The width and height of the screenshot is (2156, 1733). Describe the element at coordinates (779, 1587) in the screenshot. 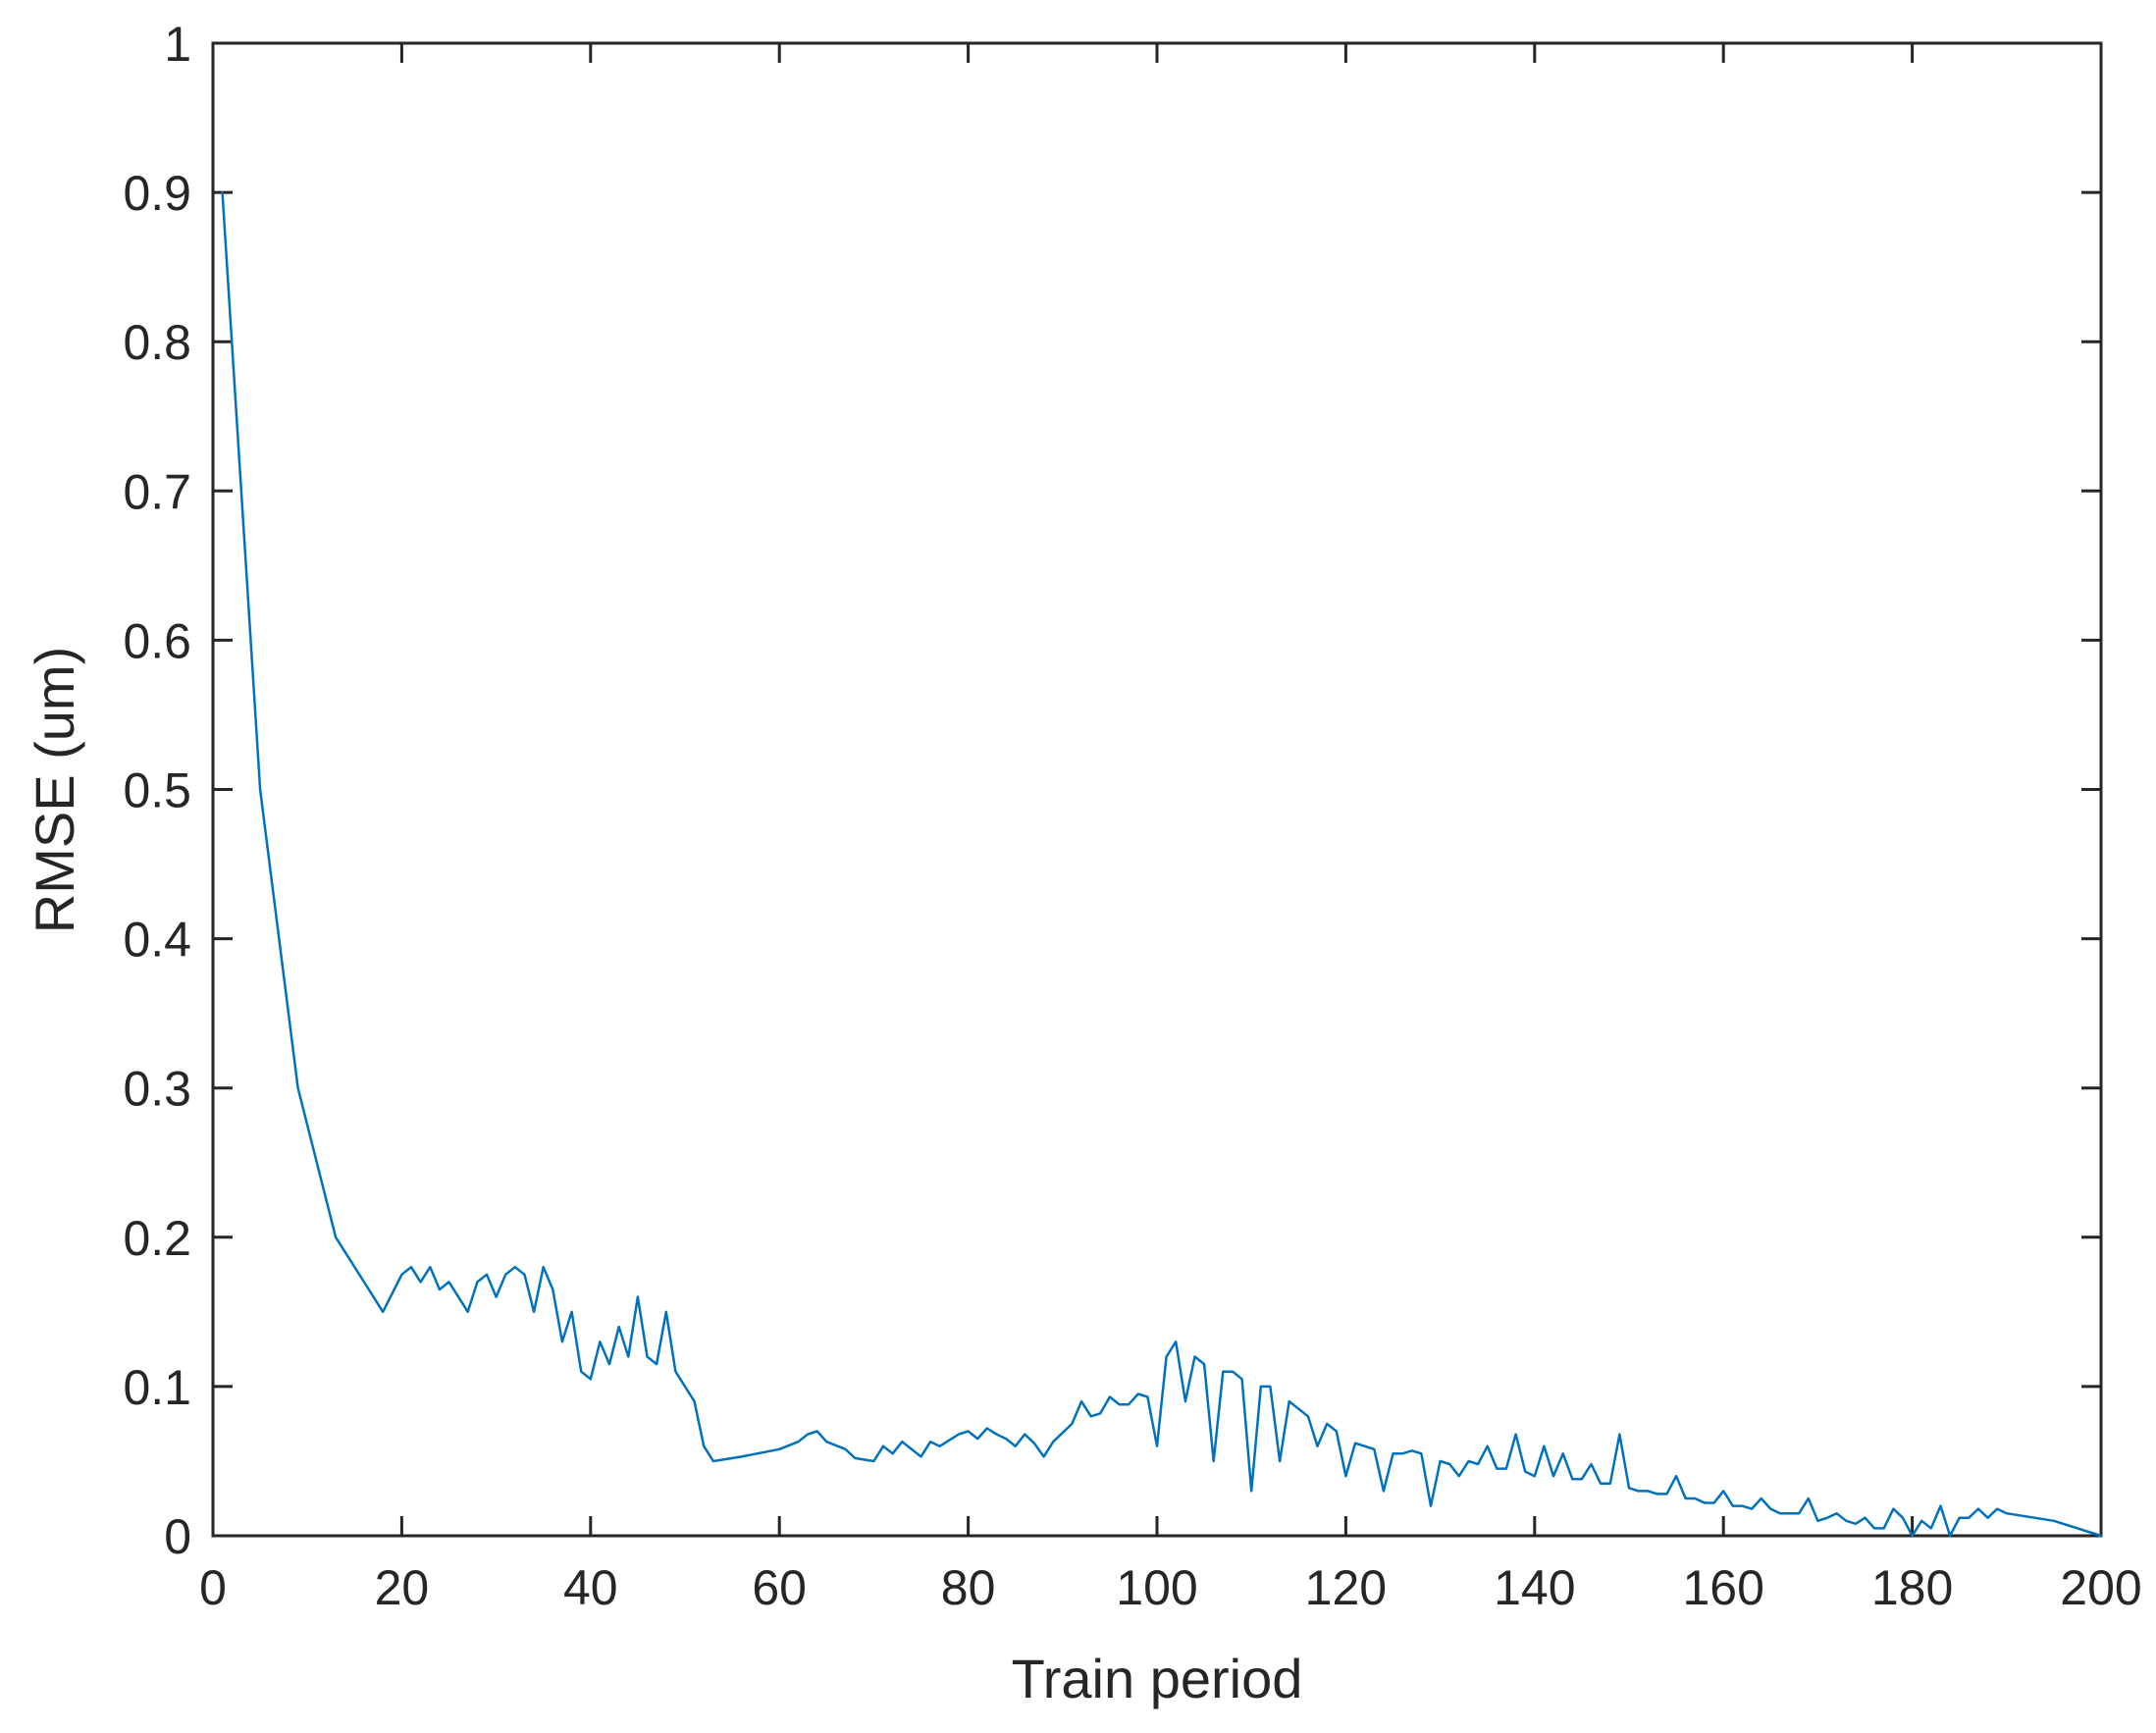

I see `x-tick-label: 60` at that location.